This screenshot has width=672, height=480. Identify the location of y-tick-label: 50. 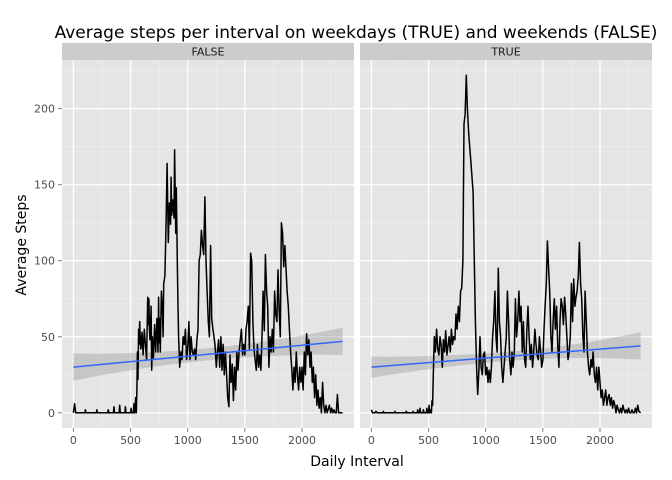
(48, 337).